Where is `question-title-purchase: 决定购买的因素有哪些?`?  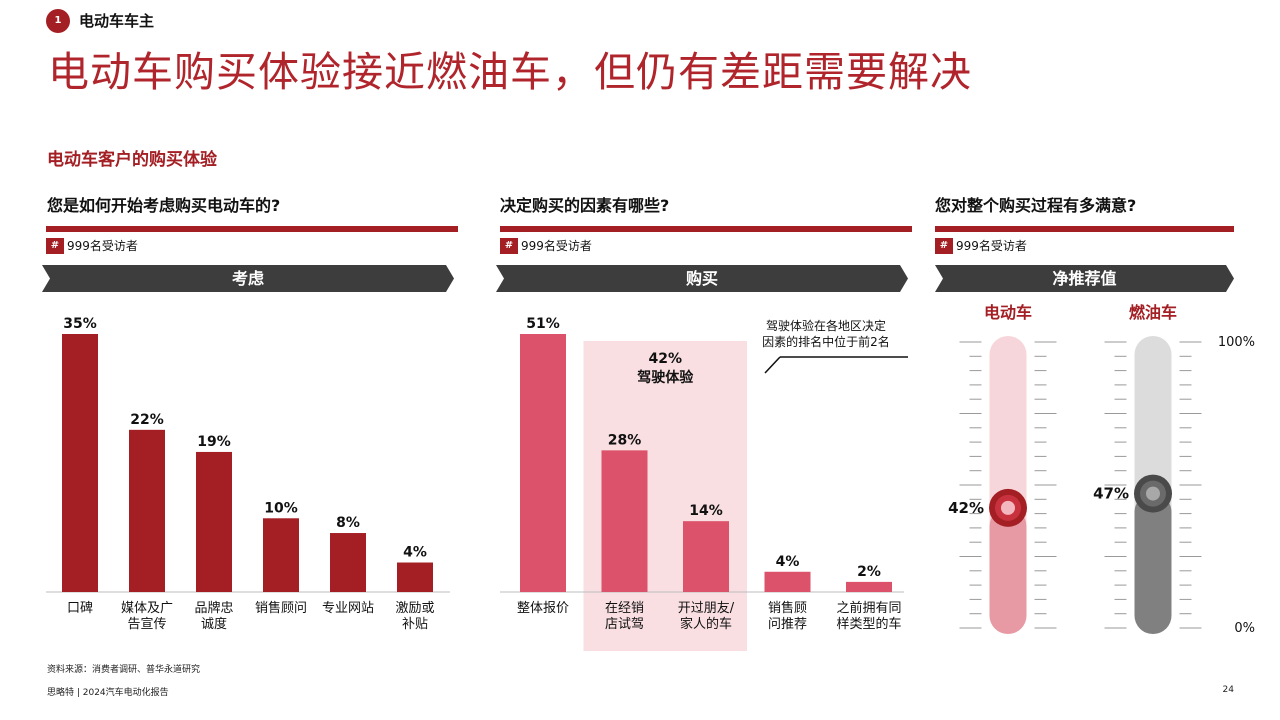 question-title-purchase: 决定购买的因素有哪些? is located at coordinates (585, 205).